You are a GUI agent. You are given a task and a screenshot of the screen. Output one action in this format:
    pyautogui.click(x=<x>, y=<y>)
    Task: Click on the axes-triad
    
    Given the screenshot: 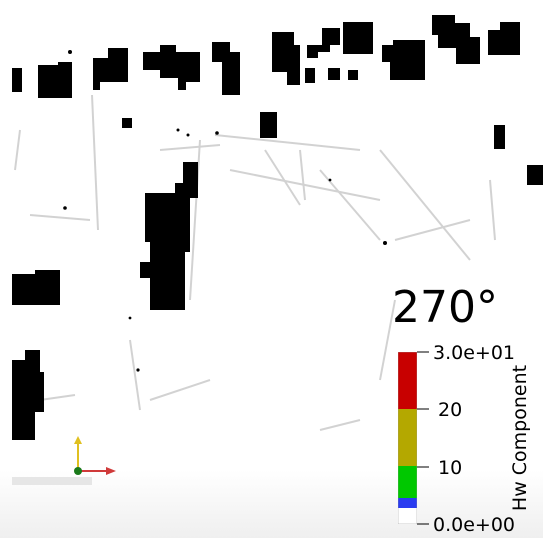 What is the action you would take?
    pyautogui.click(x=95, y=455)
    